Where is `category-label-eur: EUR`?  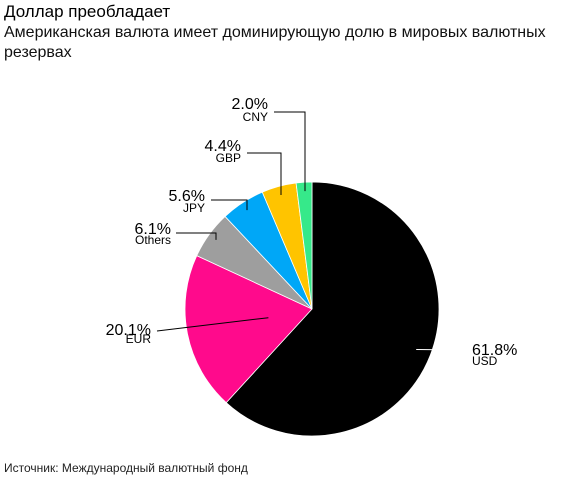
category-label-eur: EUR is located at coordinates (139, 339).